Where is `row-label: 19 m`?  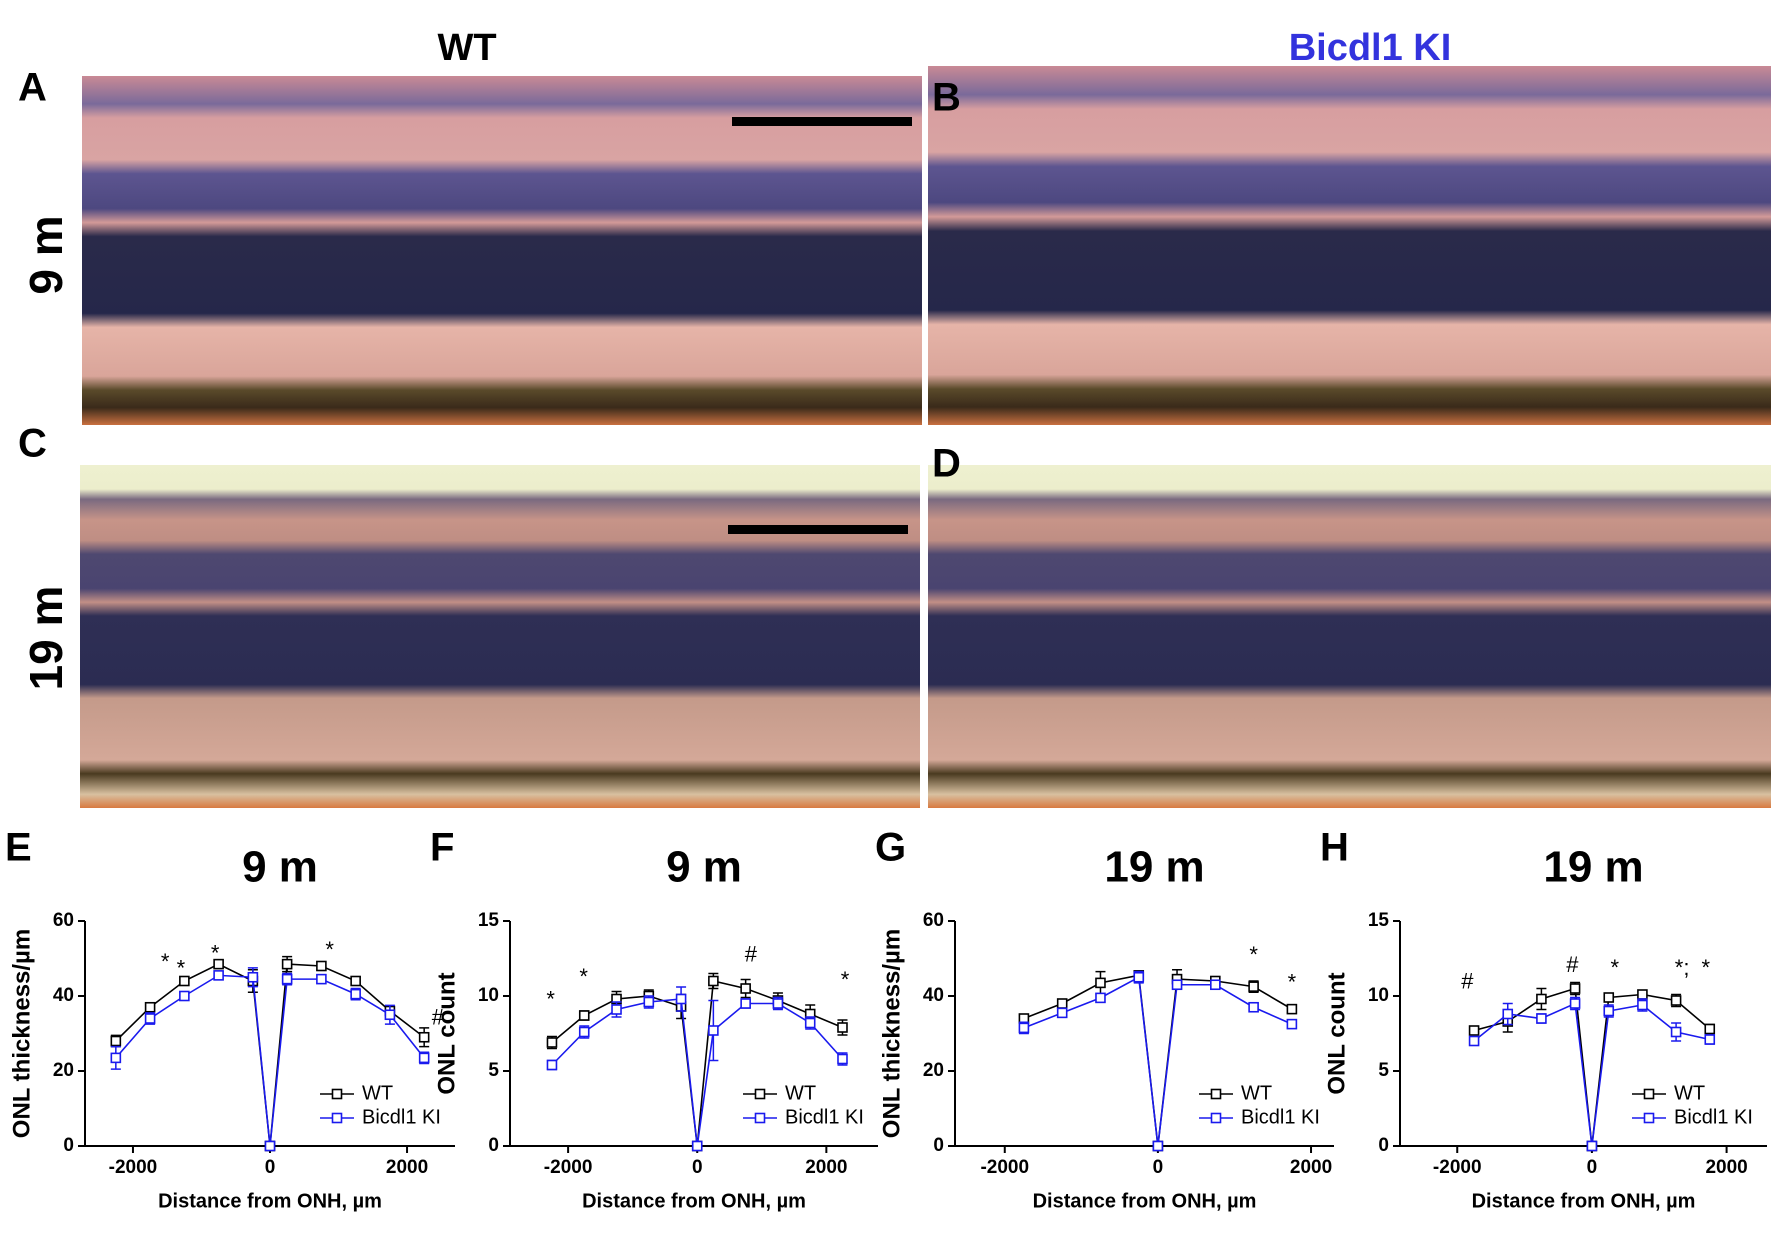
row-label: 19 m is located at coordinates (46, 638).